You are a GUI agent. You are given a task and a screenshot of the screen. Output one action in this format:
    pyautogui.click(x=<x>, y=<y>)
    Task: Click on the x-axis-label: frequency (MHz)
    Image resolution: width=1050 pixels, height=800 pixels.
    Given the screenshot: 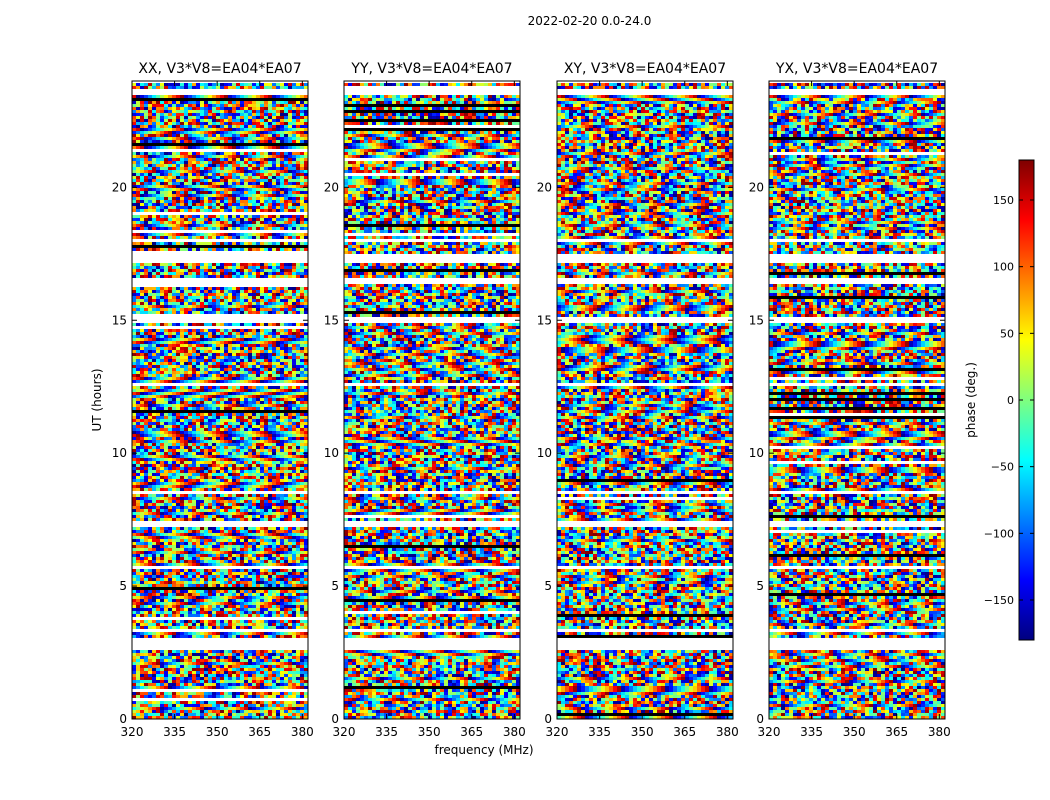 What is the action you would take?
    pyautogui.click(x=483, y=750)
    